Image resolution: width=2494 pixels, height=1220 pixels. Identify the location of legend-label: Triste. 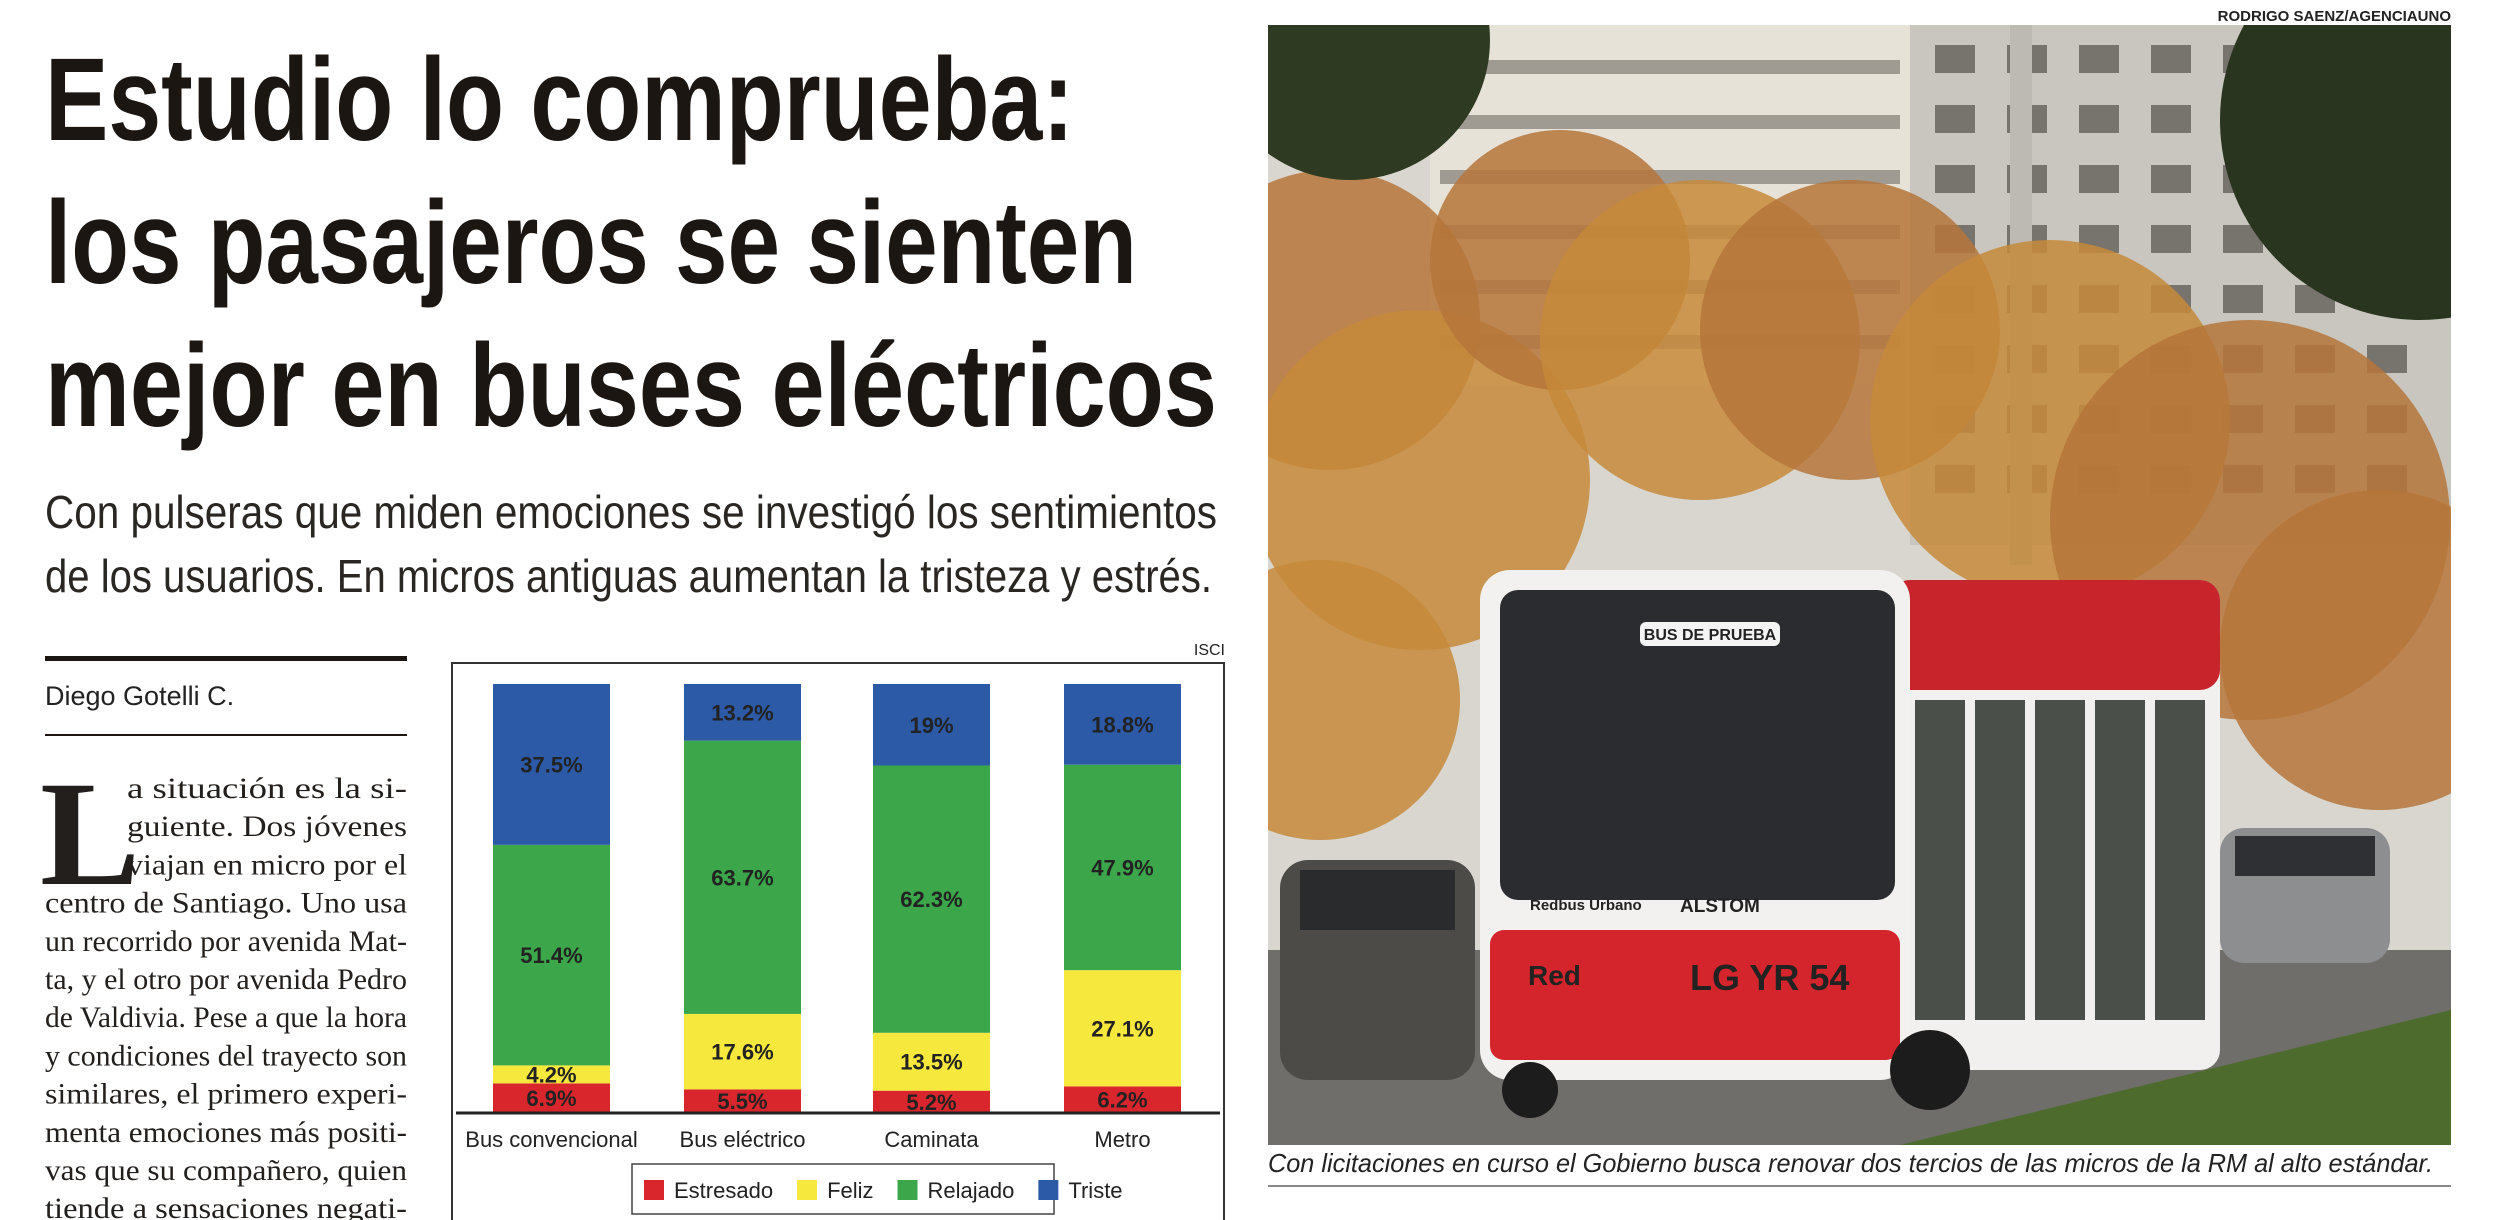
(1095, 1190).